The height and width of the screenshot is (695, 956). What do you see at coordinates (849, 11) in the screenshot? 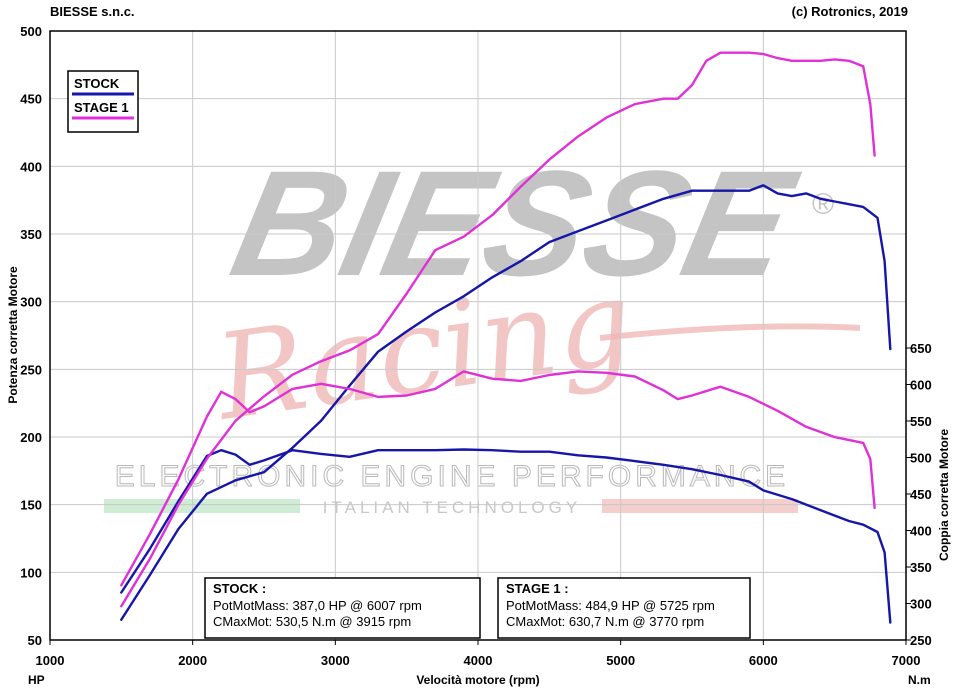
I see `header-copyright: (c) Rotronics, 2019` at bounding box center [849, 11].